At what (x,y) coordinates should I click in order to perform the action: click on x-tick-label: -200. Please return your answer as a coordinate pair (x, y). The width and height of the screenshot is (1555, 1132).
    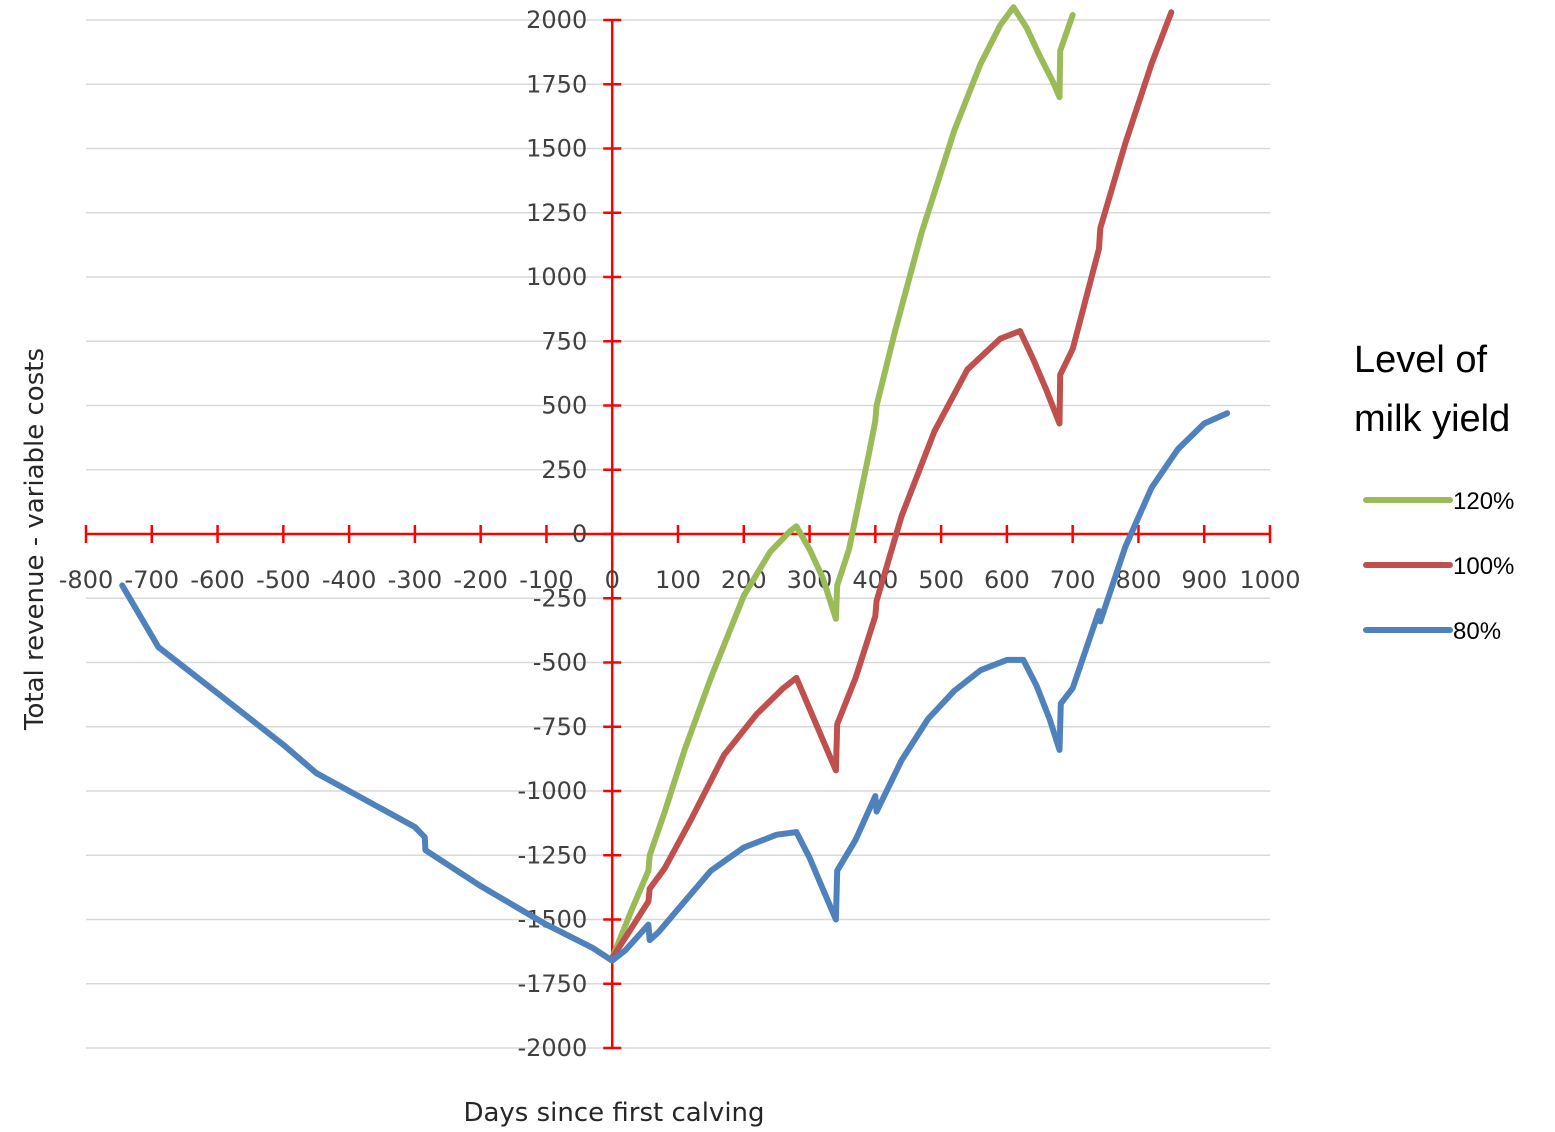
    Looking at the image, I should click on (480, 580).